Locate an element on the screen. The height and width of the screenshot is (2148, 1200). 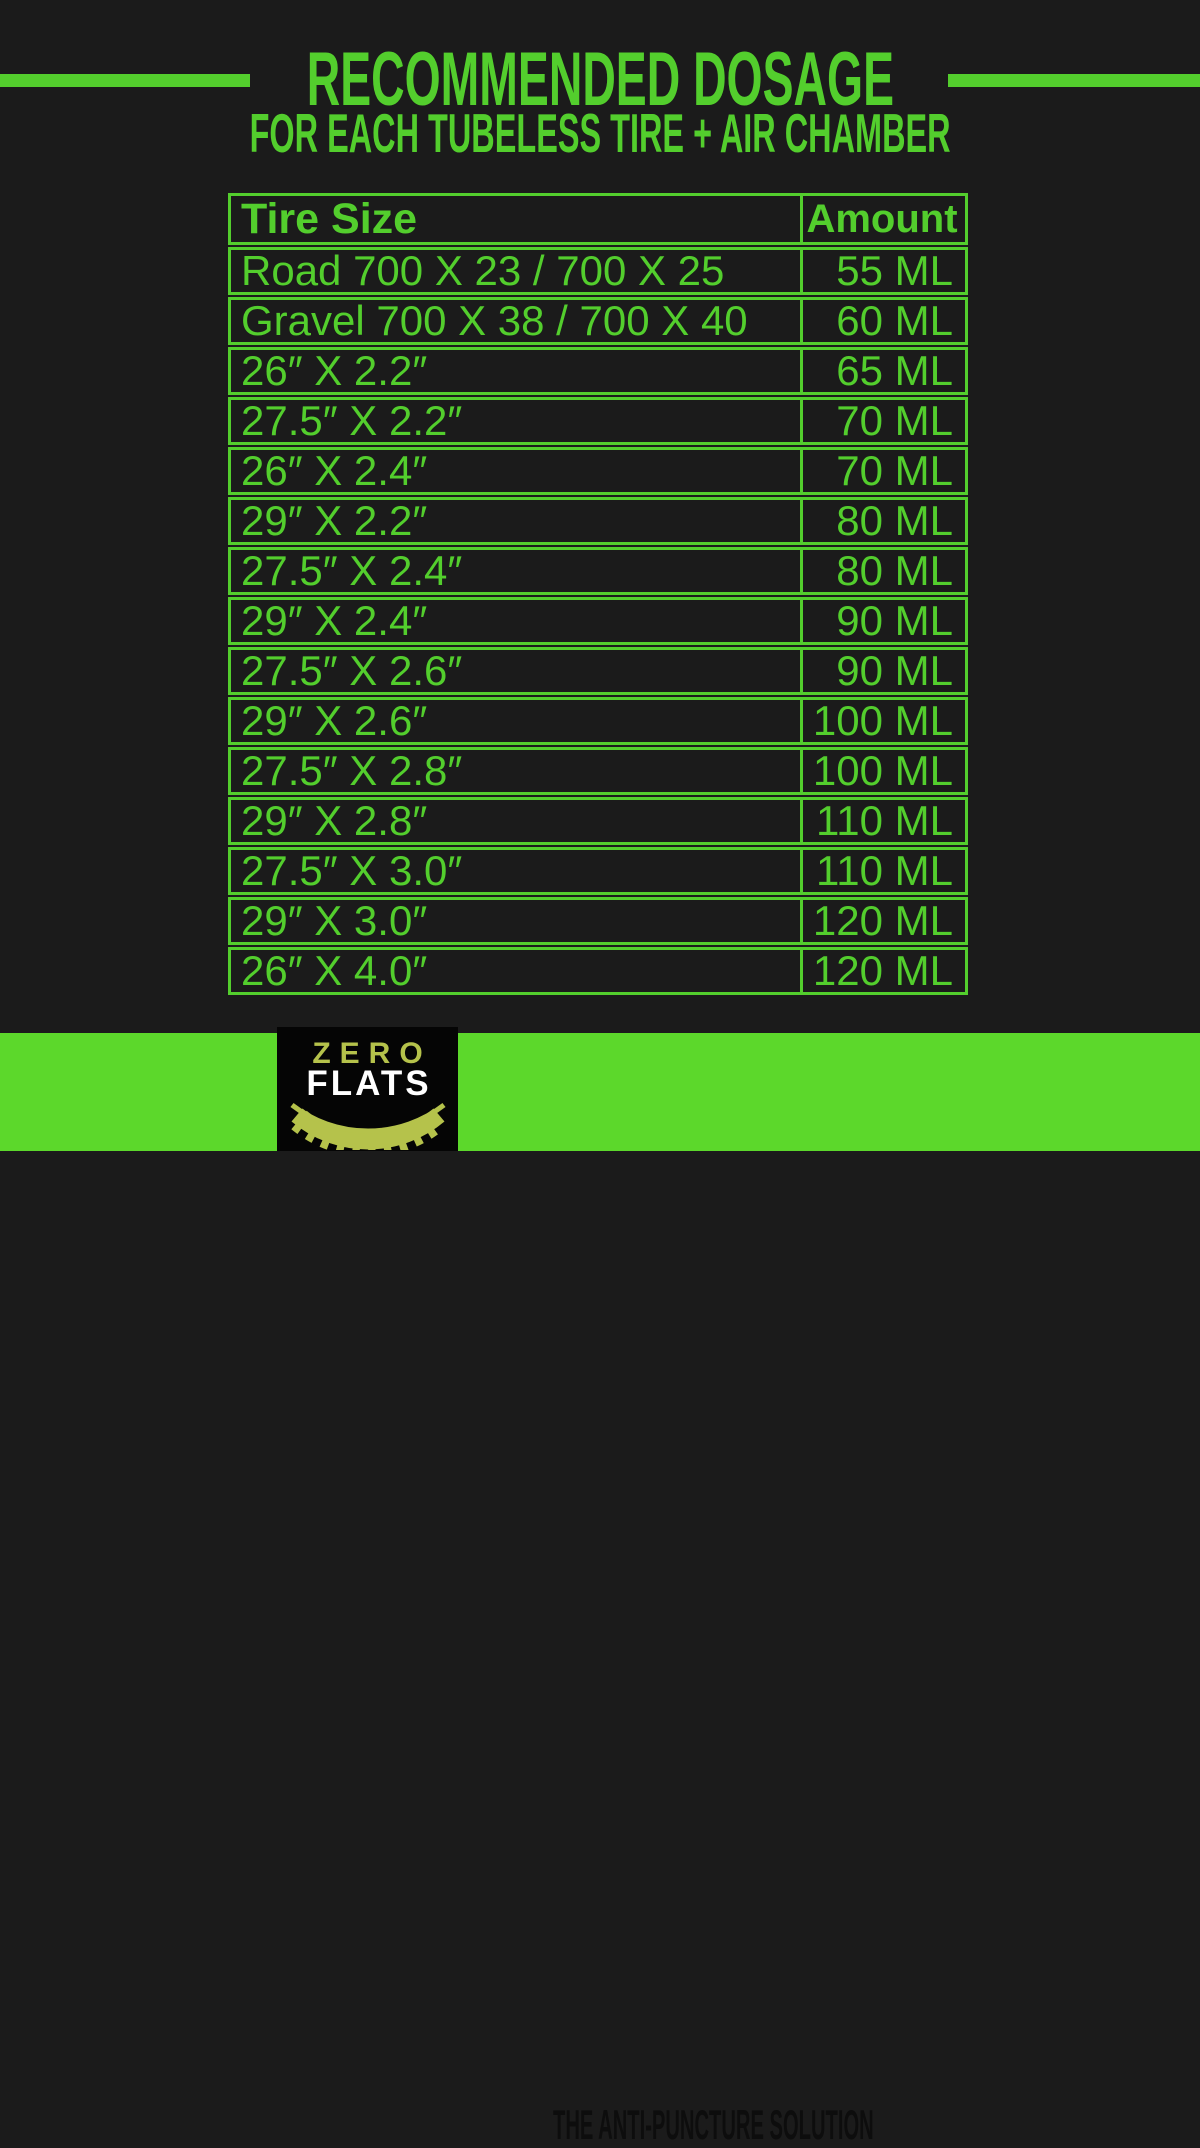
tire-tread-icon is located at coordinates (367, 1126).